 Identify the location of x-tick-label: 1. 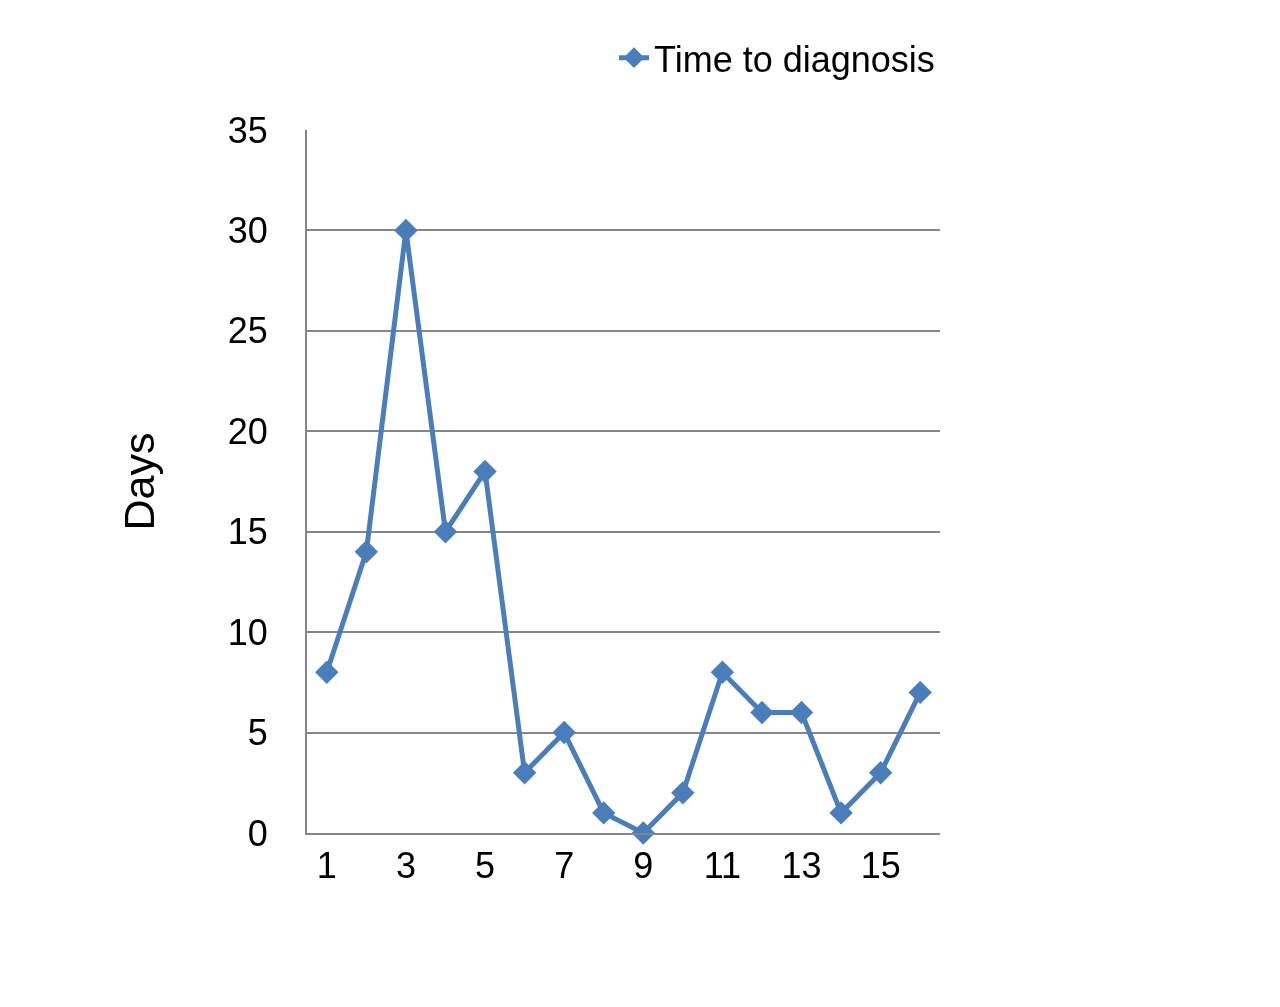
(326, 866).